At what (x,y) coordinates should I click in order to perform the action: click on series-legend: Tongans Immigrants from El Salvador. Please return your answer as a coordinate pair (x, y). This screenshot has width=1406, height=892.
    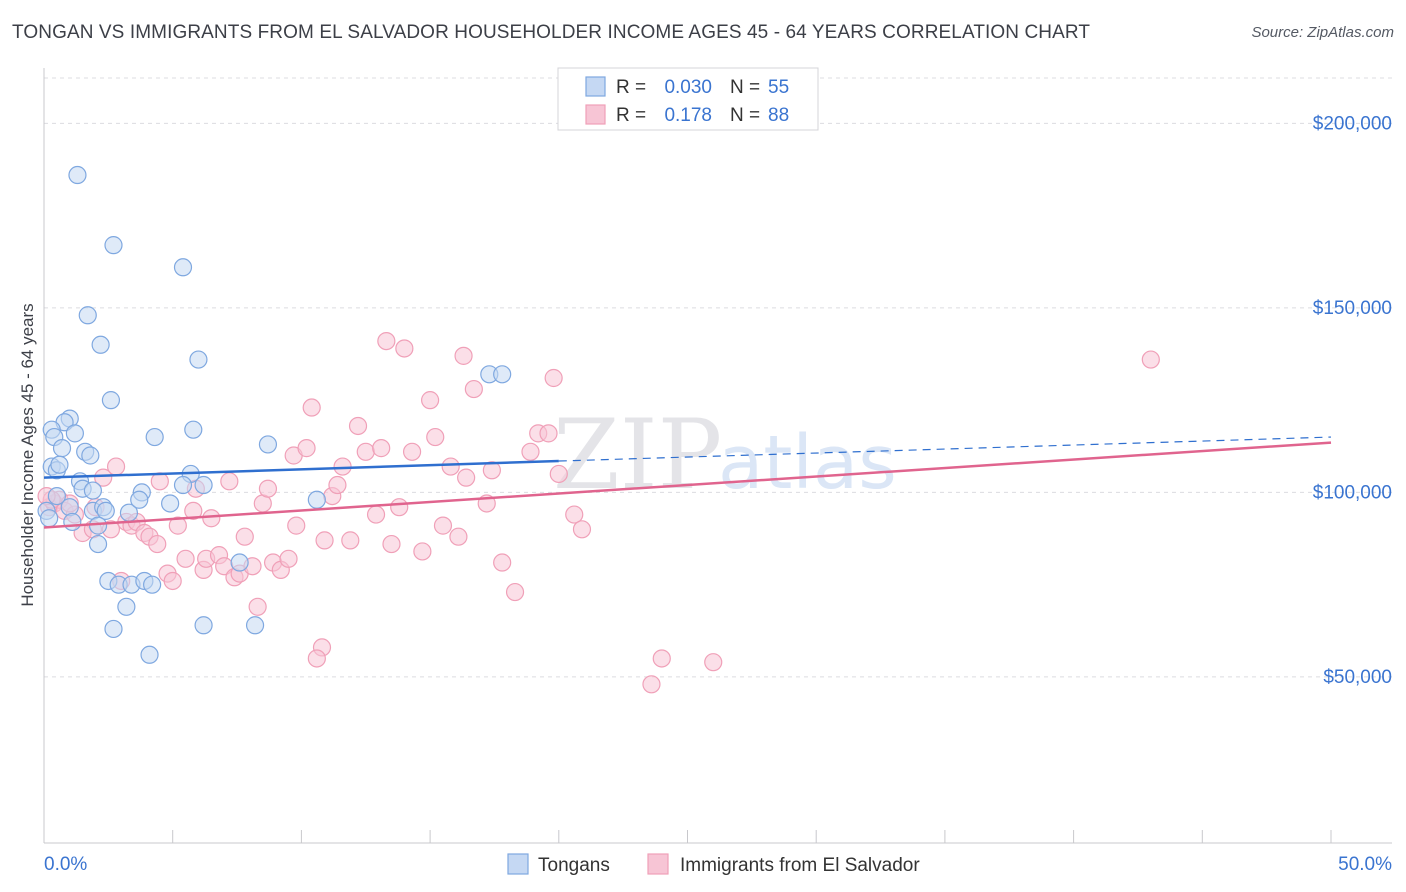
    Looking at the image, I should click on (713, 864).